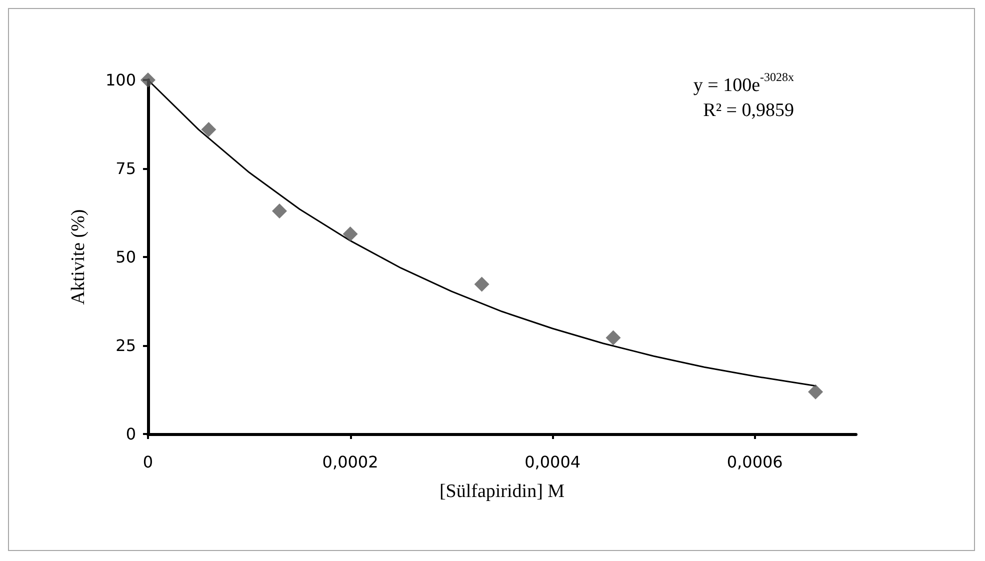  Describe the element at coordinates (126, 257) in the screenshot. I see `y-tick-label: 50` at that location.